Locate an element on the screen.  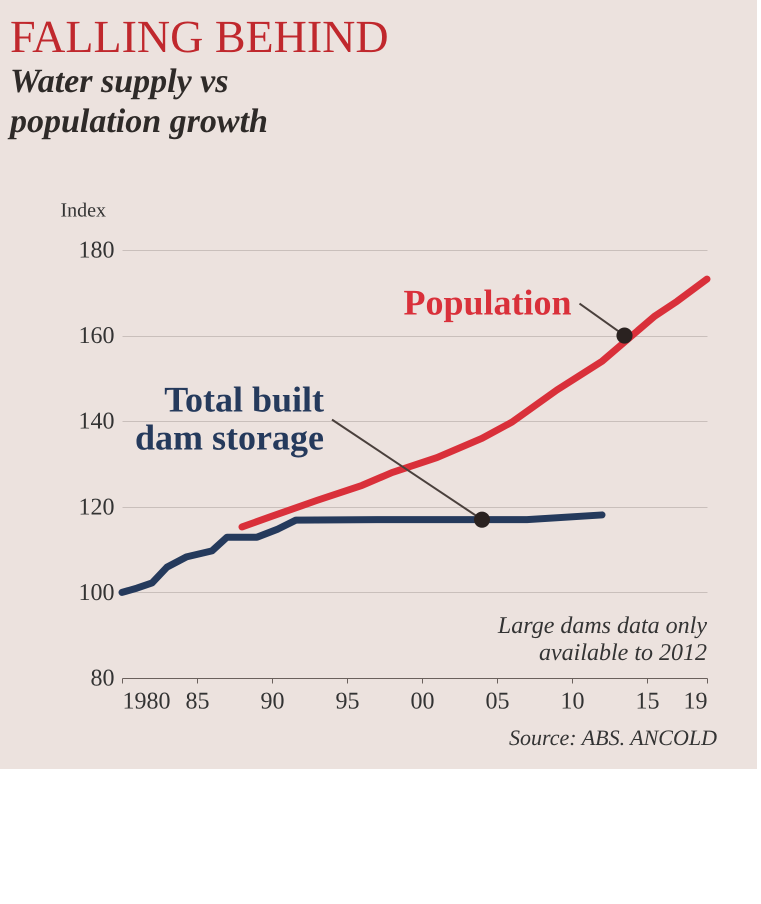
annotation: Large dams data only available to 2012 is located at coordinates (602, 639).